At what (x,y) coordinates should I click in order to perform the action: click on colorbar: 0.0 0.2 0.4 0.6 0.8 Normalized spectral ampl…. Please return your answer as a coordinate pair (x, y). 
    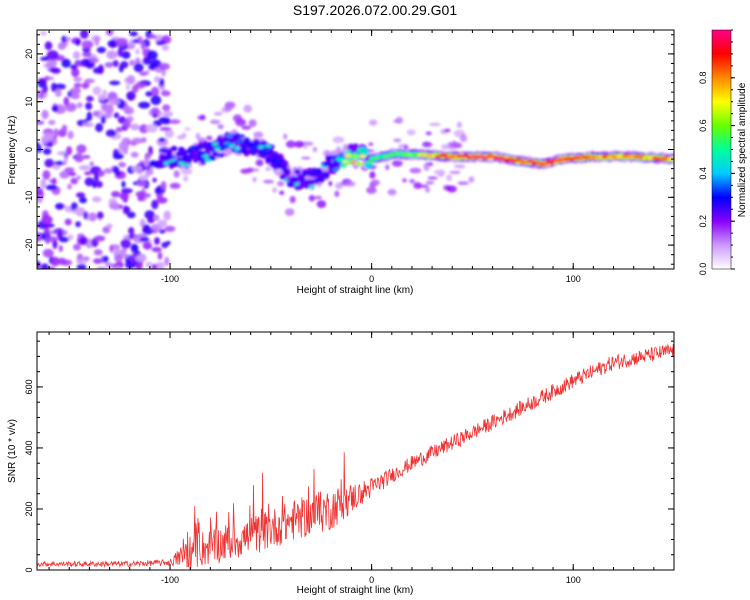
    Looking at the image, I should click on (723, 152).